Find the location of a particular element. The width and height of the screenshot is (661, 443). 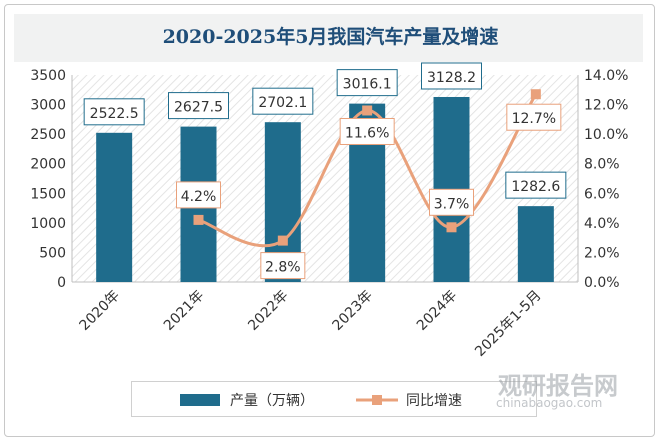

line-data-label: 11.6% is located at coordinates (367, 133).